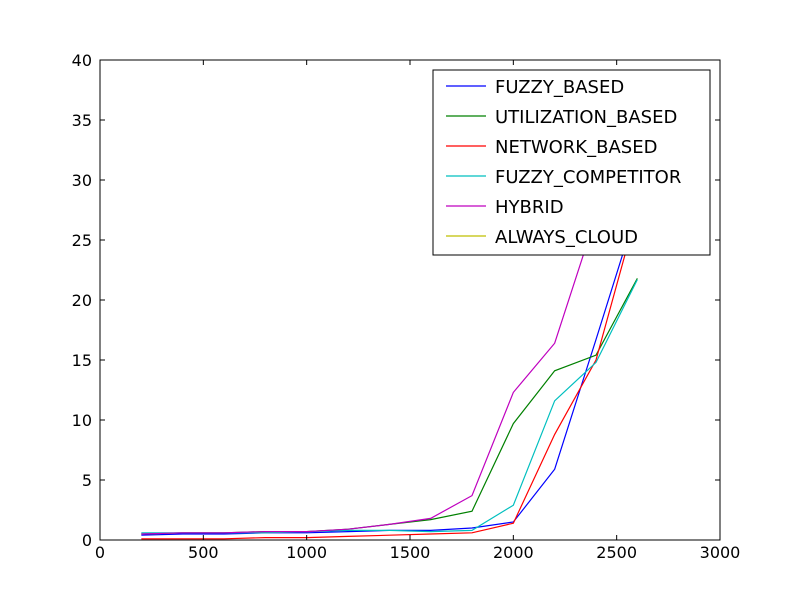  What do you see at coordinates (82, 120) in the screenshot?
I see `y-tick-label: 35` at bounding box center [82, 120].